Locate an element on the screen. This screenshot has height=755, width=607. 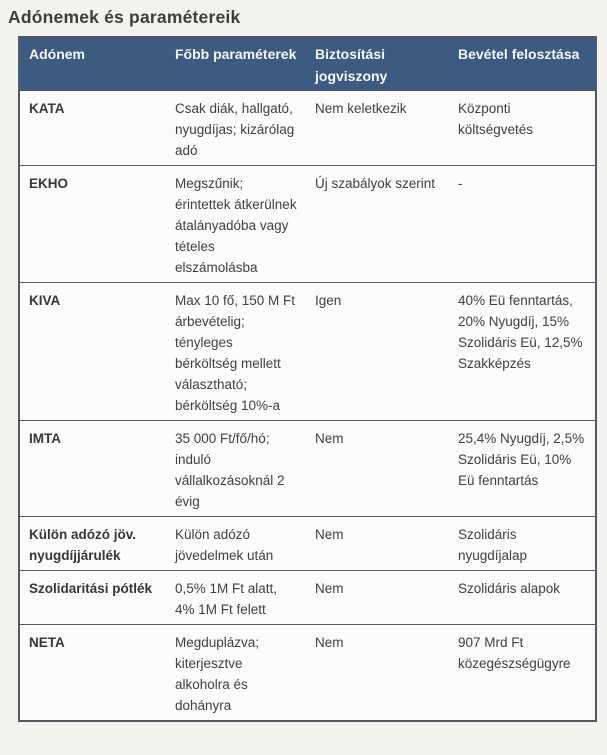
page-title: Adónemek és paramétereik is located at coordinates (124, 17).